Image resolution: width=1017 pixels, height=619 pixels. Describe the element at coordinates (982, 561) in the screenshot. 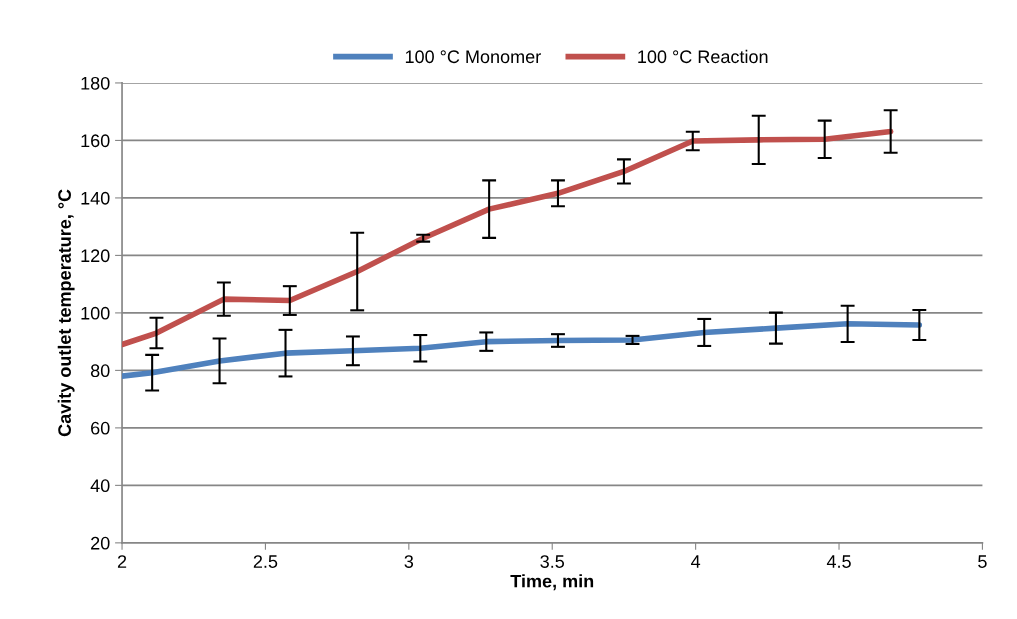

I see `x-tick-label: 5` at that location.